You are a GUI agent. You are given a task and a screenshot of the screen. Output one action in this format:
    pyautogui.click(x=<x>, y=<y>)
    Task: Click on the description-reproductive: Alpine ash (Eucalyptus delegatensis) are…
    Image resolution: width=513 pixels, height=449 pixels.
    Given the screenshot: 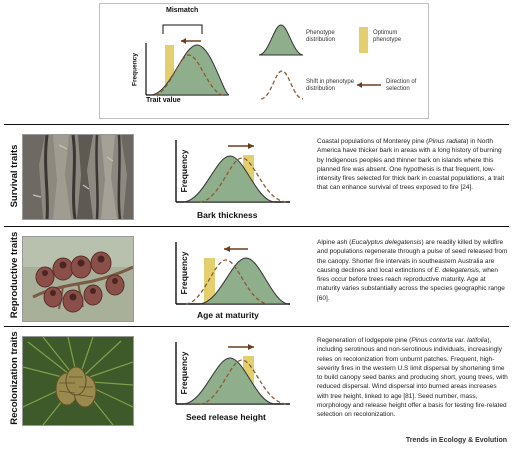 What is the action you would take?
    pyautogui.click(x=413, y=270)
    